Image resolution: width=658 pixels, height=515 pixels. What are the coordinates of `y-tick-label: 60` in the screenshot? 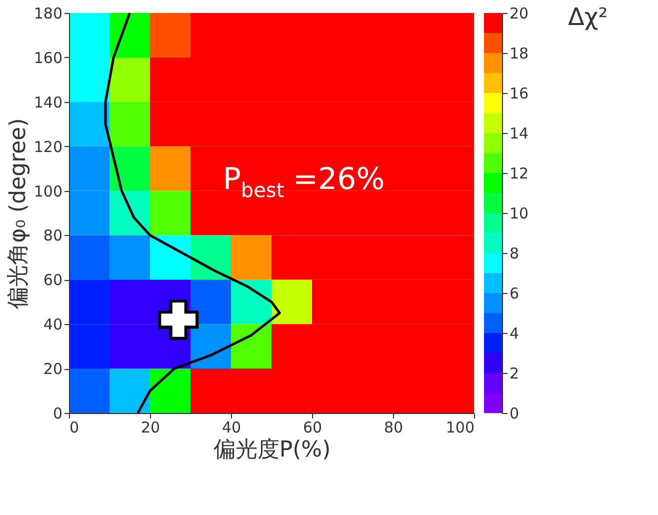 It's located at (52, 280).